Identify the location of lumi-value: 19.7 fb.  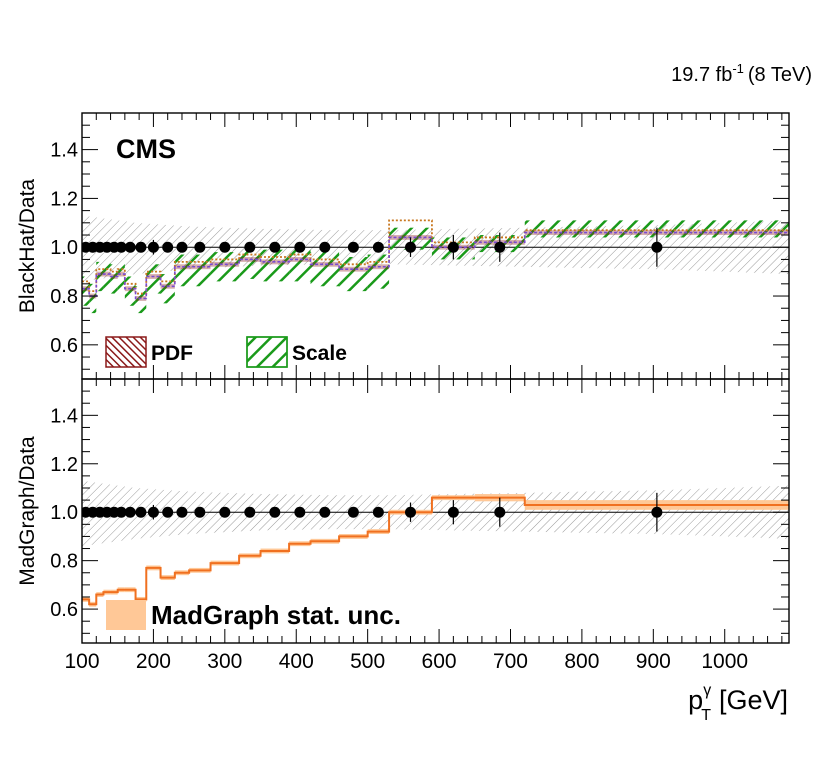
(701, 75).